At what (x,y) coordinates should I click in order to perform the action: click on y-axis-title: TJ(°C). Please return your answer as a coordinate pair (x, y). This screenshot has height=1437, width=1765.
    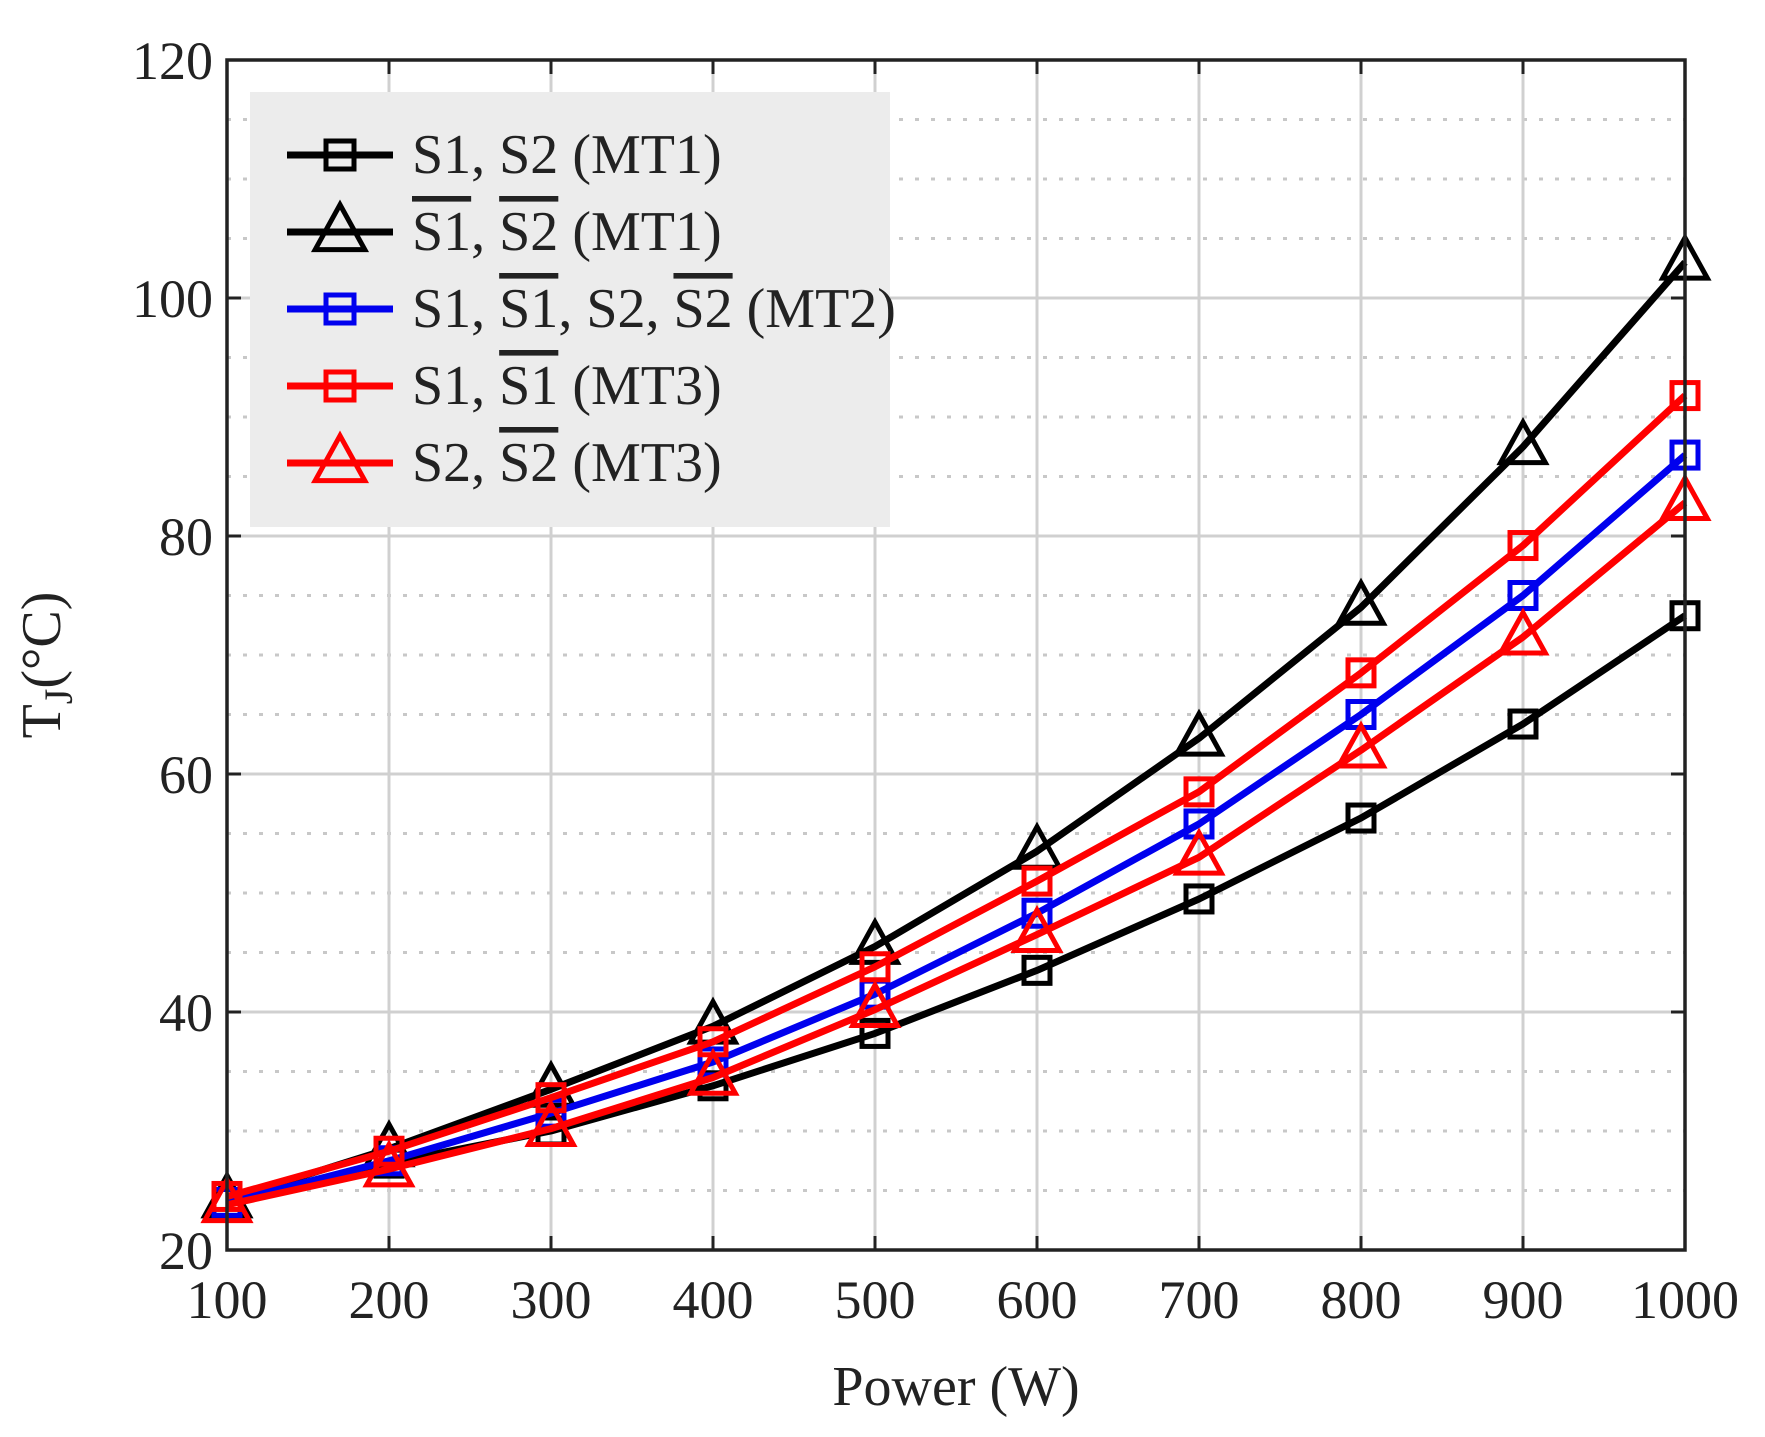
    Looking at the image, I should click on (46, 665).